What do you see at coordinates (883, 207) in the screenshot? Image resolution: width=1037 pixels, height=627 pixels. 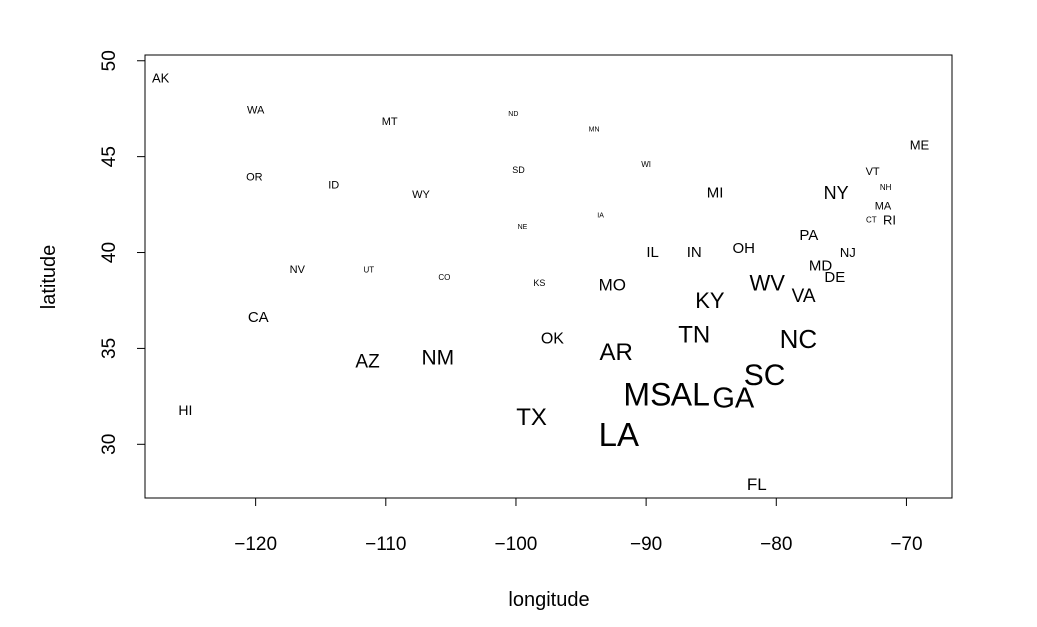 I see `state-label-ma: MA` at bounding box center [883, 207].